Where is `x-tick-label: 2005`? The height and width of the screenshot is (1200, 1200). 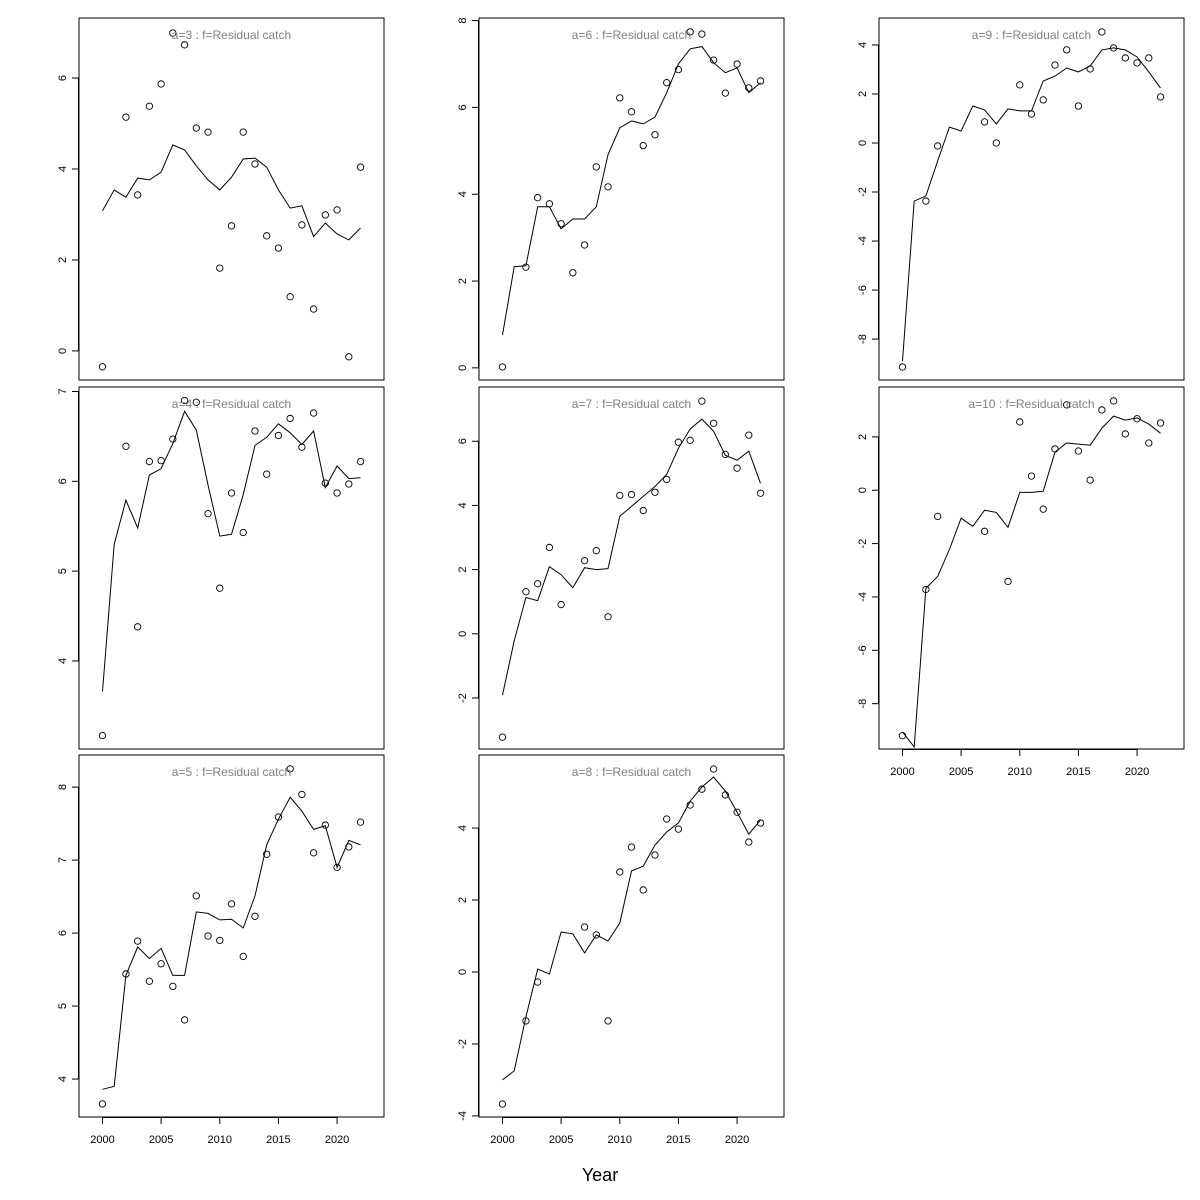 x-tick-label: 2005 is located at coordinates (161, 1140).